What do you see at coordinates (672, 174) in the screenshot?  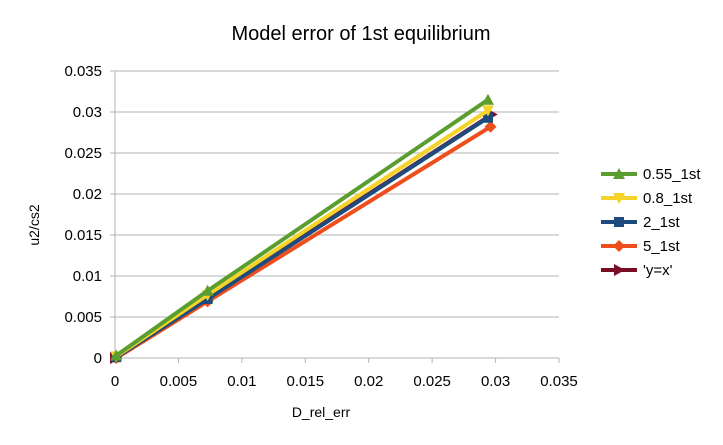 I see `legend-label: 0.55_1st` at bounding box center [672, 174].